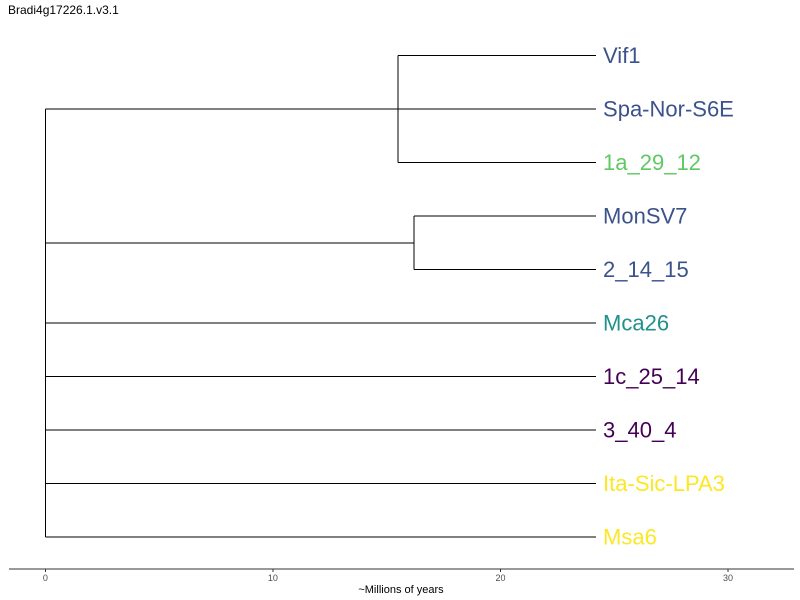 This screenshot has height=600, width=800. What do you see at coordinates (646, 269) in the screenshot?
I see `tip-label: 2_14_15` at bounding box center [646, 269].